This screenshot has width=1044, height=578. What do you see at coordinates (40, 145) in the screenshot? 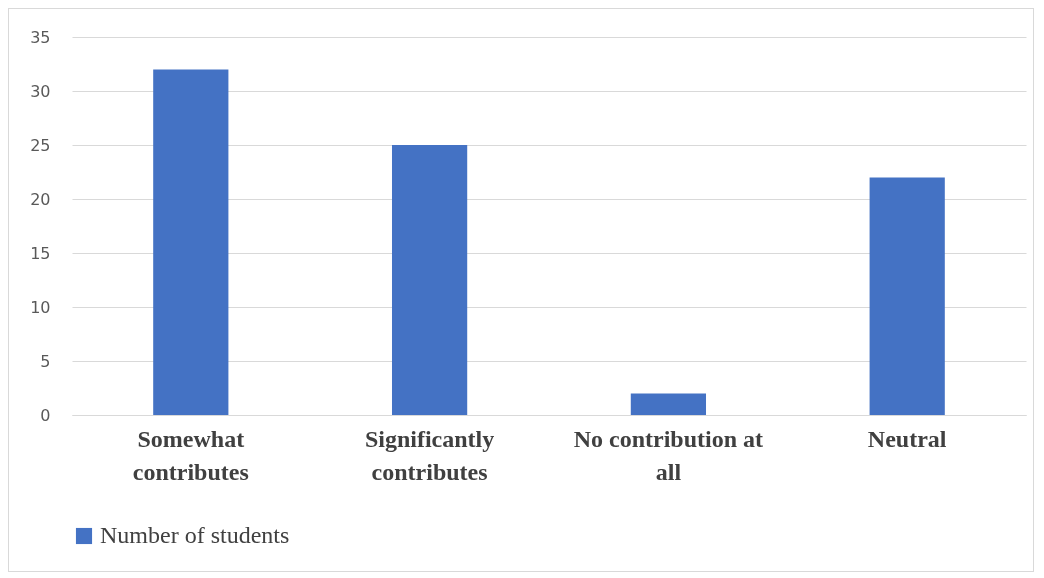
I see `y-tick-label: 25` at bounding box center [40, 145].